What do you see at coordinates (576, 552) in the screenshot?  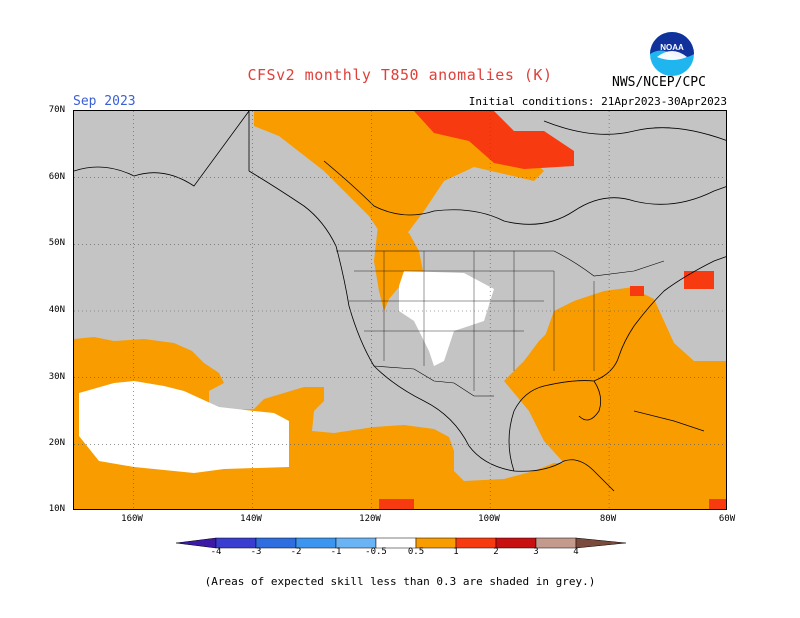 I see `colorbar-label: 4` at bounding box center [576, 552].